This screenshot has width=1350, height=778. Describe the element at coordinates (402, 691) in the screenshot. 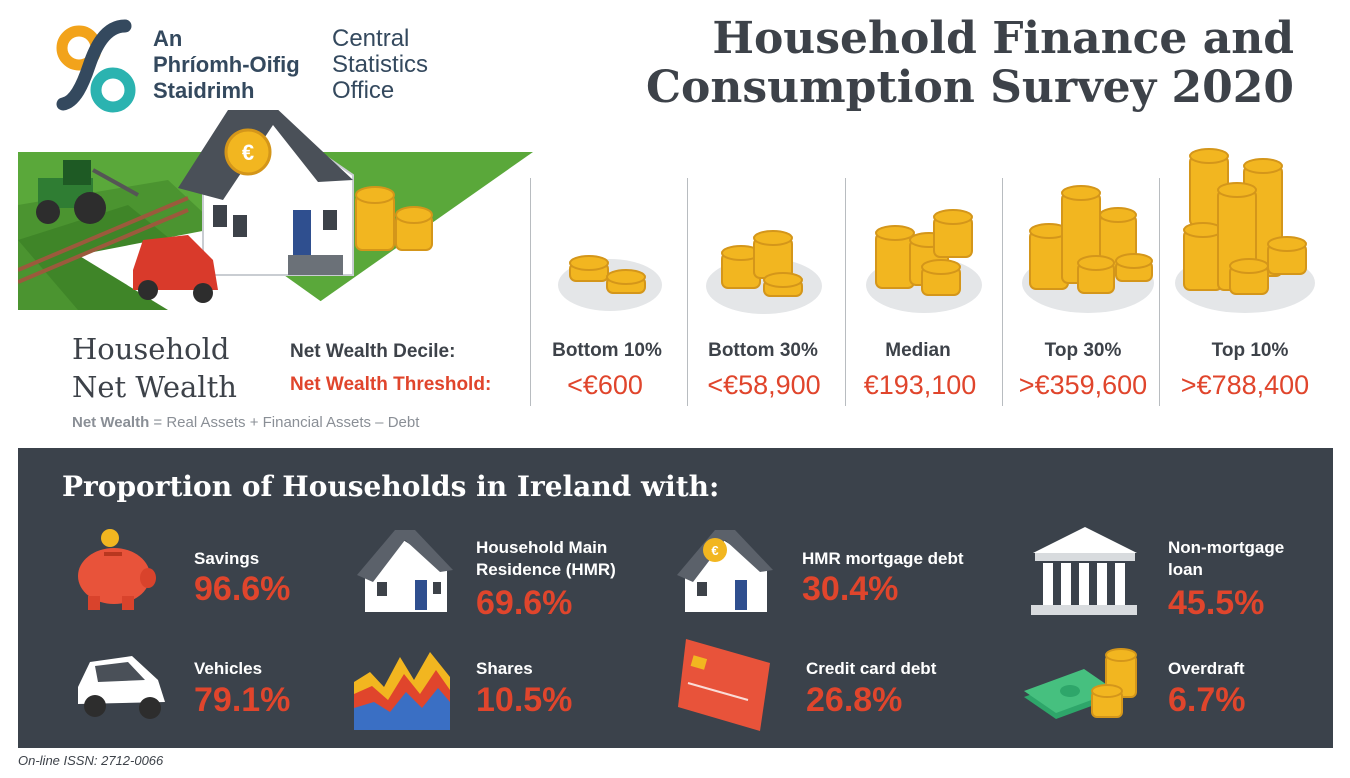

I see `shares-chart-icon` at that location.